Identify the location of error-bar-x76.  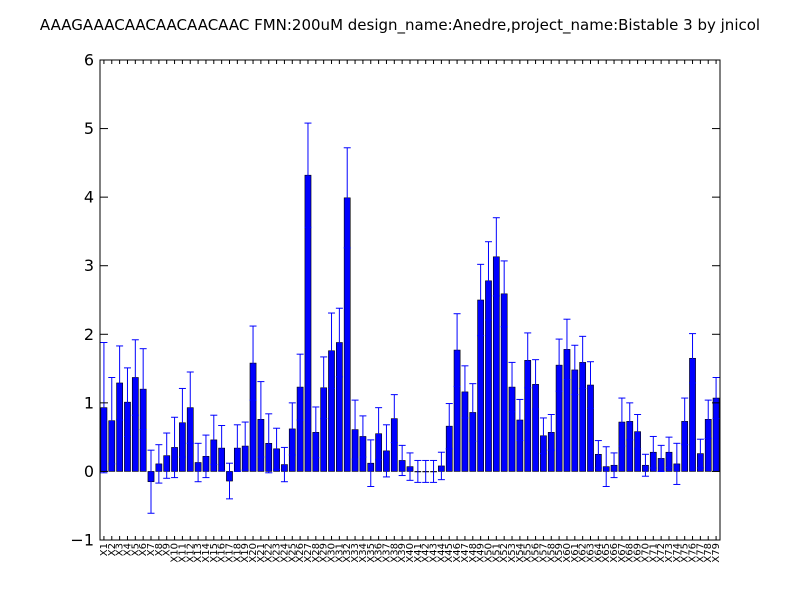
(693, 358).